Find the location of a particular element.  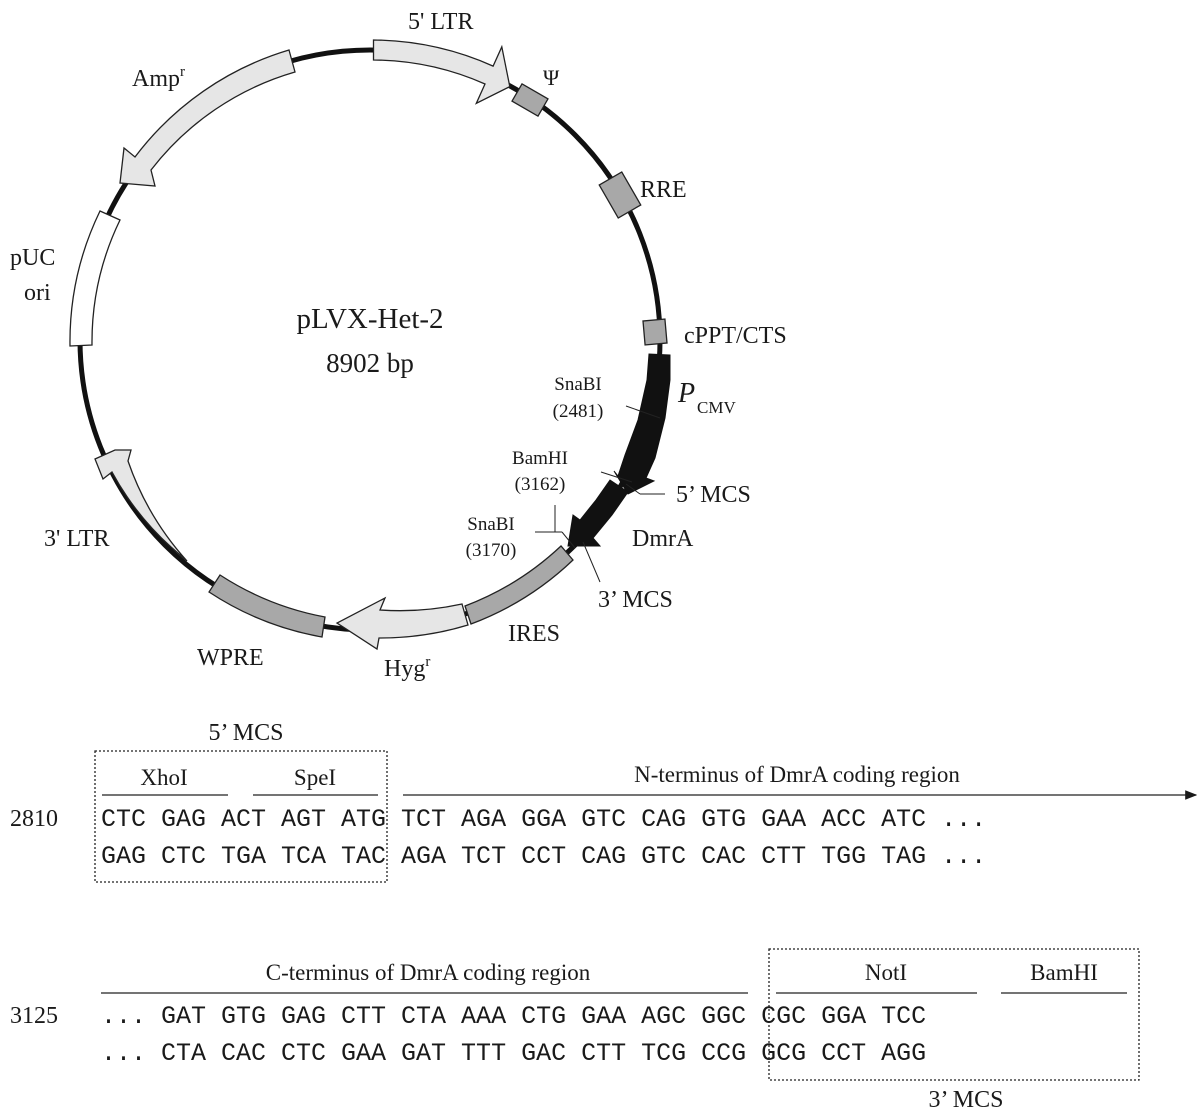

amp-feature is located at coordinates (207, 118).